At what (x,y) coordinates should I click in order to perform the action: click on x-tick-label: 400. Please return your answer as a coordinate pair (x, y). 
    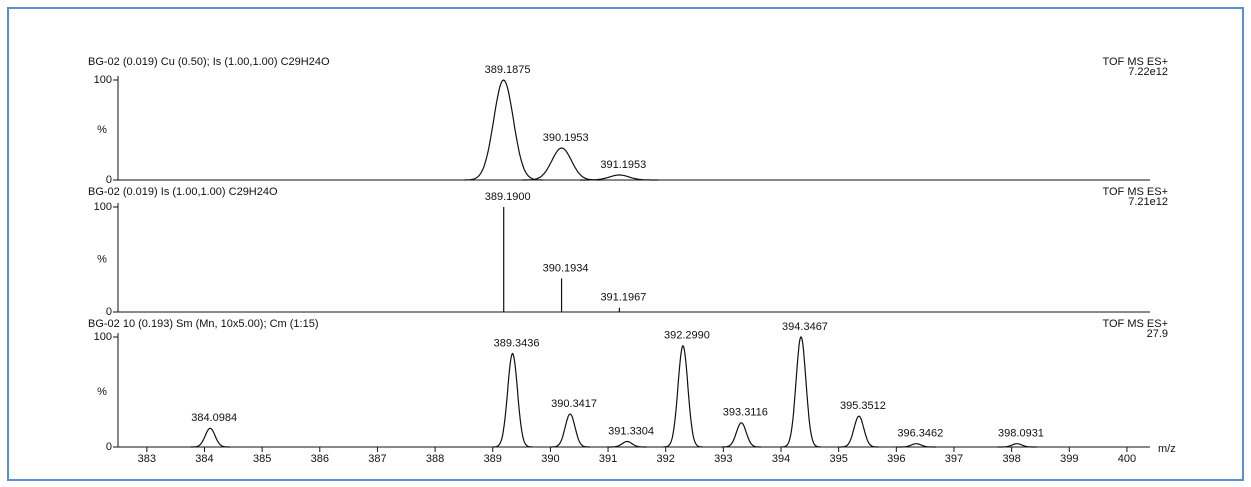
    Looking at the image, I should click on (1127, 459).